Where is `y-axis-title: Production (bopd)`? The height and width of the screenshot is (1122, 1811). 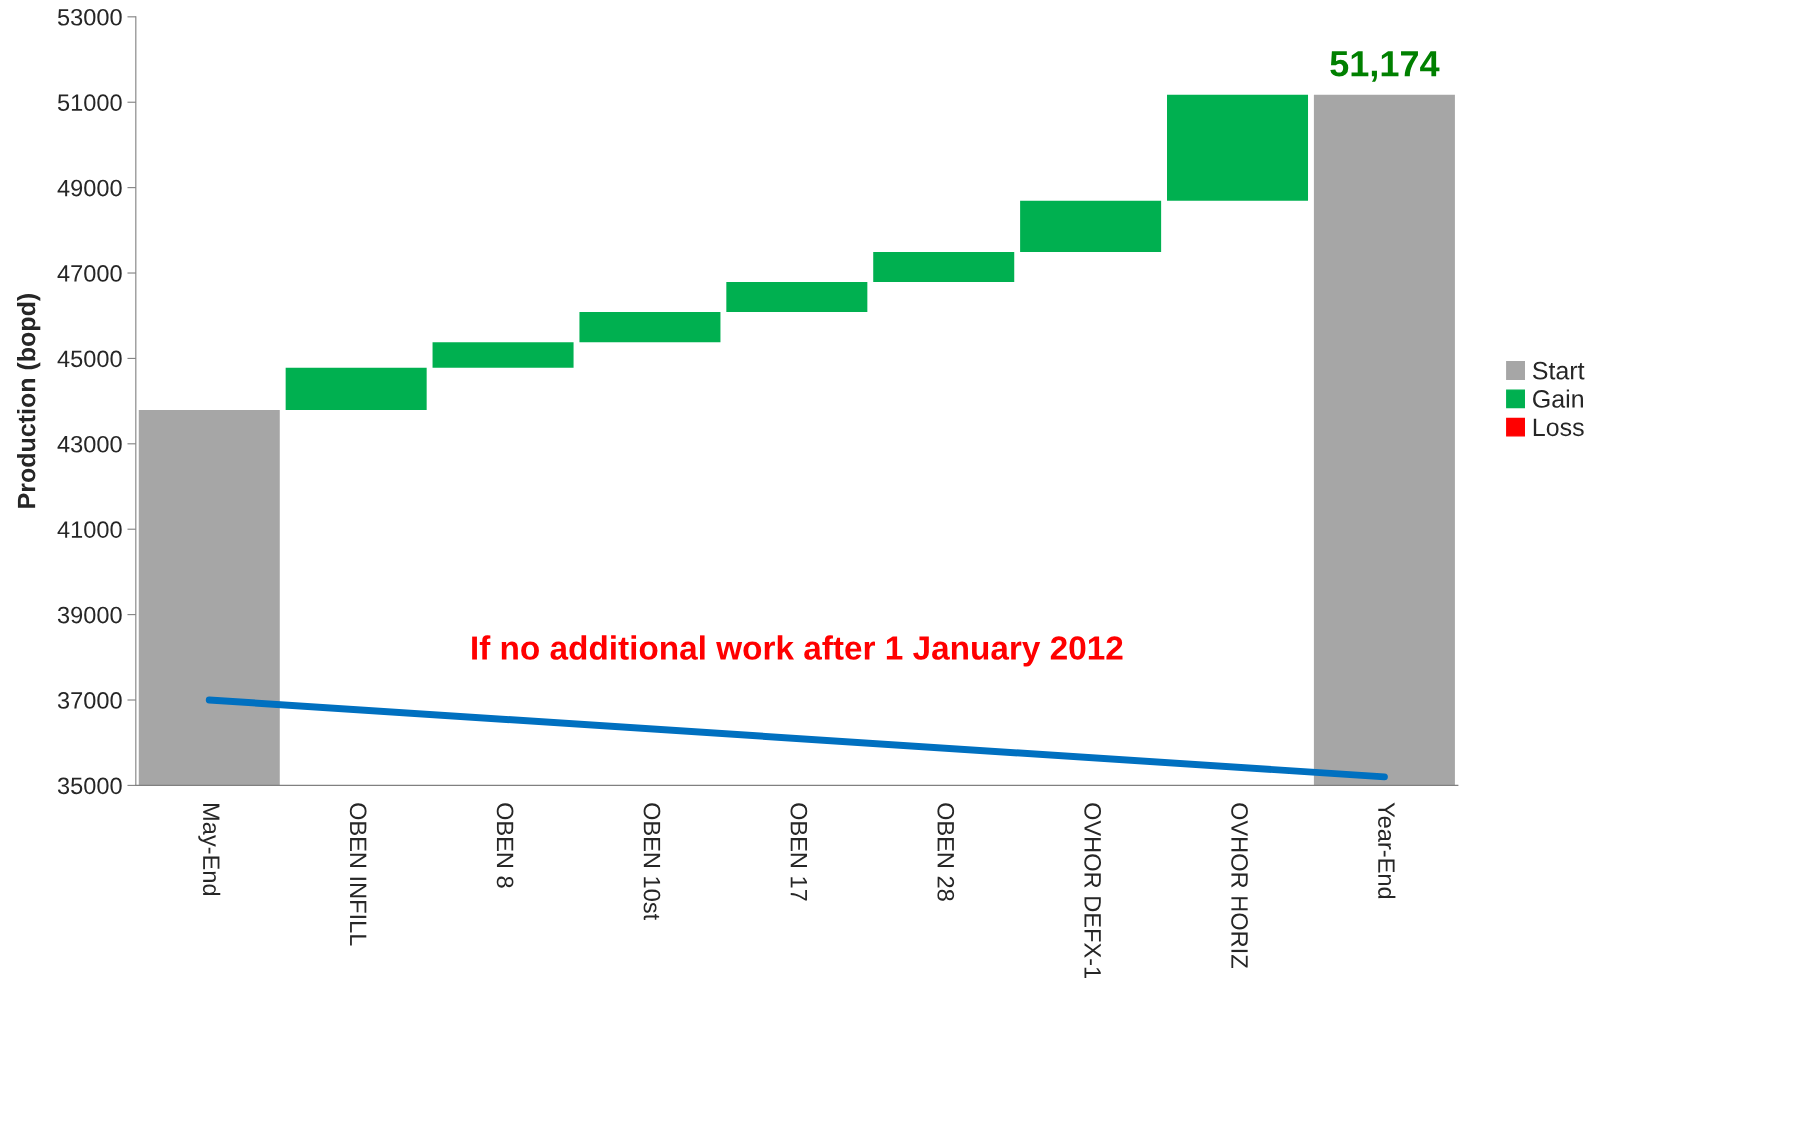
y-axis-title: Production (bopd) is located at coordinates (29, 401).